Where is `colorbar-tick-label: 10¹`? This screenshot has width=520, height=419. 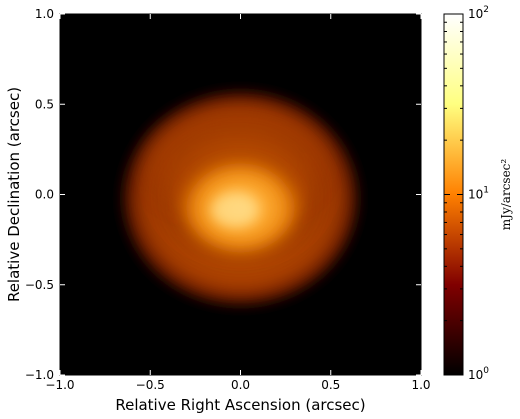 colorbar-tick-label: 10¹ is located at coordinates (478, 194).